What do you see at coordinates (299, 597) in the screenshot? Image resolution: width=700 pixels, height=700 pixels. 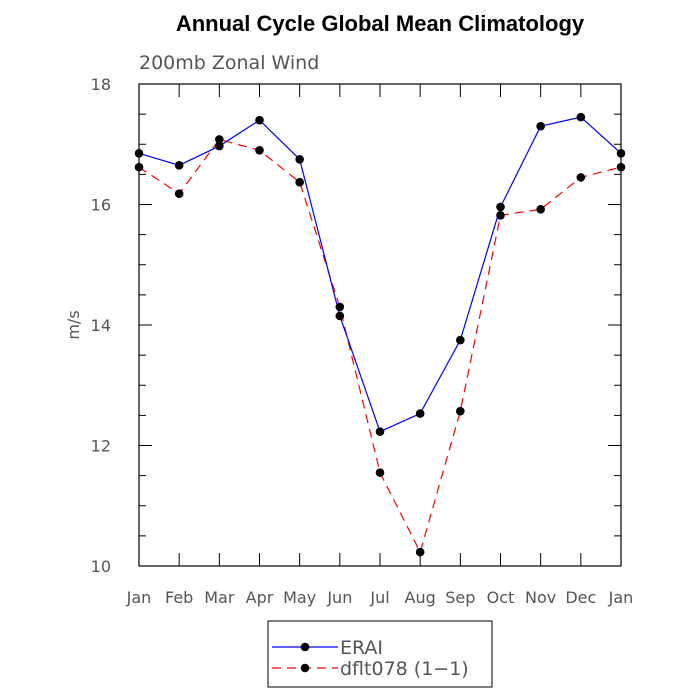 I see `x-tick-label: May` at bounding box center [299, 597].